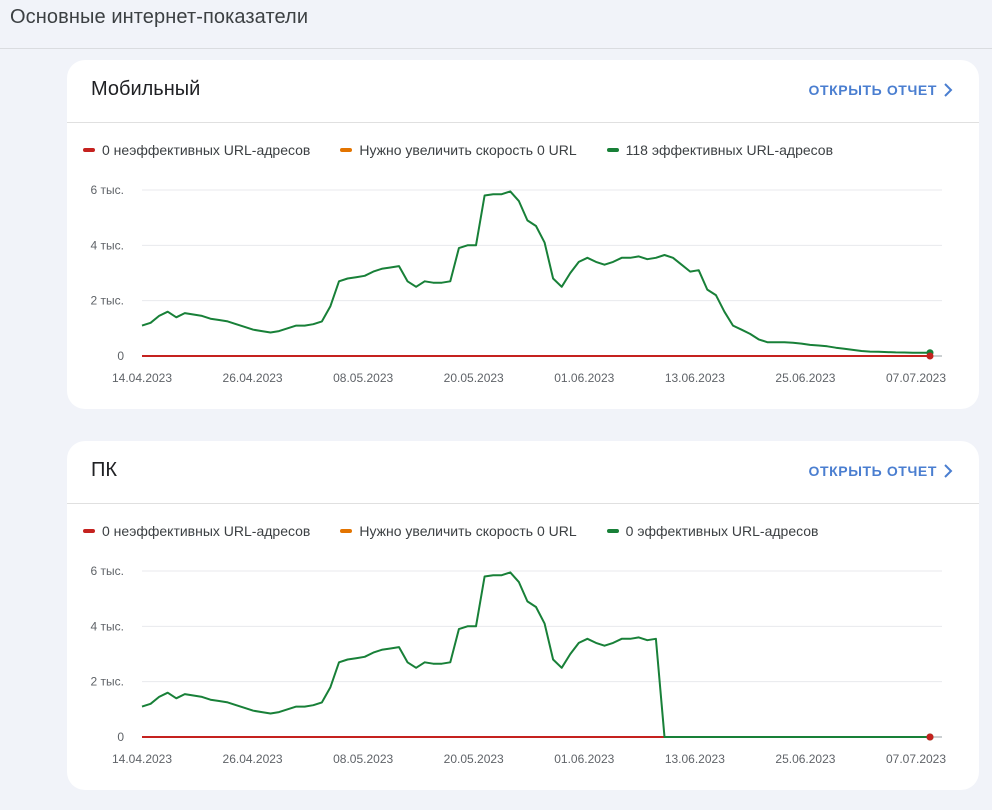 Image resolution: width=992 pixels, height=810 pixels. Describe the element at coordinates (729, 150) in the screenshot. I see `legend-label: 118 эффективных URL-адресов` at that location.